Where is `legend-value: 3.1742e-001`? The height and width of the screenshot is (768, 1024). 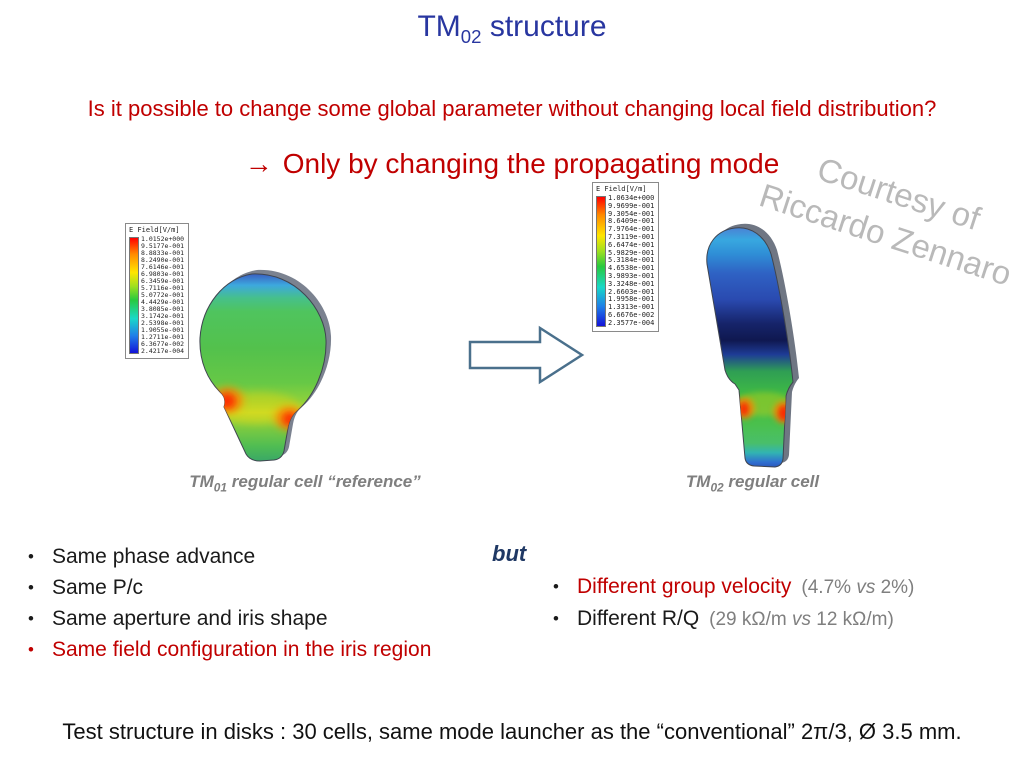
legend-value: 3.1742e-001 is located at coordinates (163, 316).